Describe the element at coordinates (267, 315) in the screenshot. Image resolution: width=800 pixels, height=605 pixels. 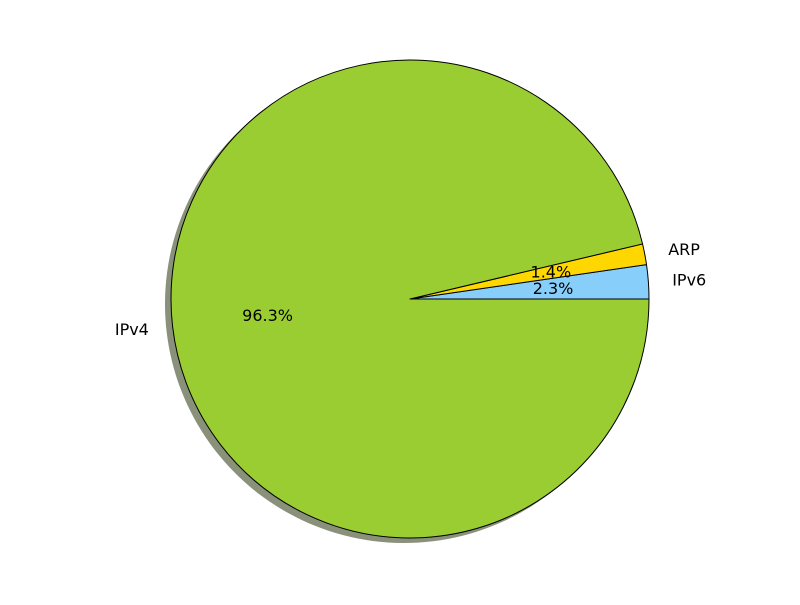
I see `pie-percent-ipv4: 96.3%` at that location.